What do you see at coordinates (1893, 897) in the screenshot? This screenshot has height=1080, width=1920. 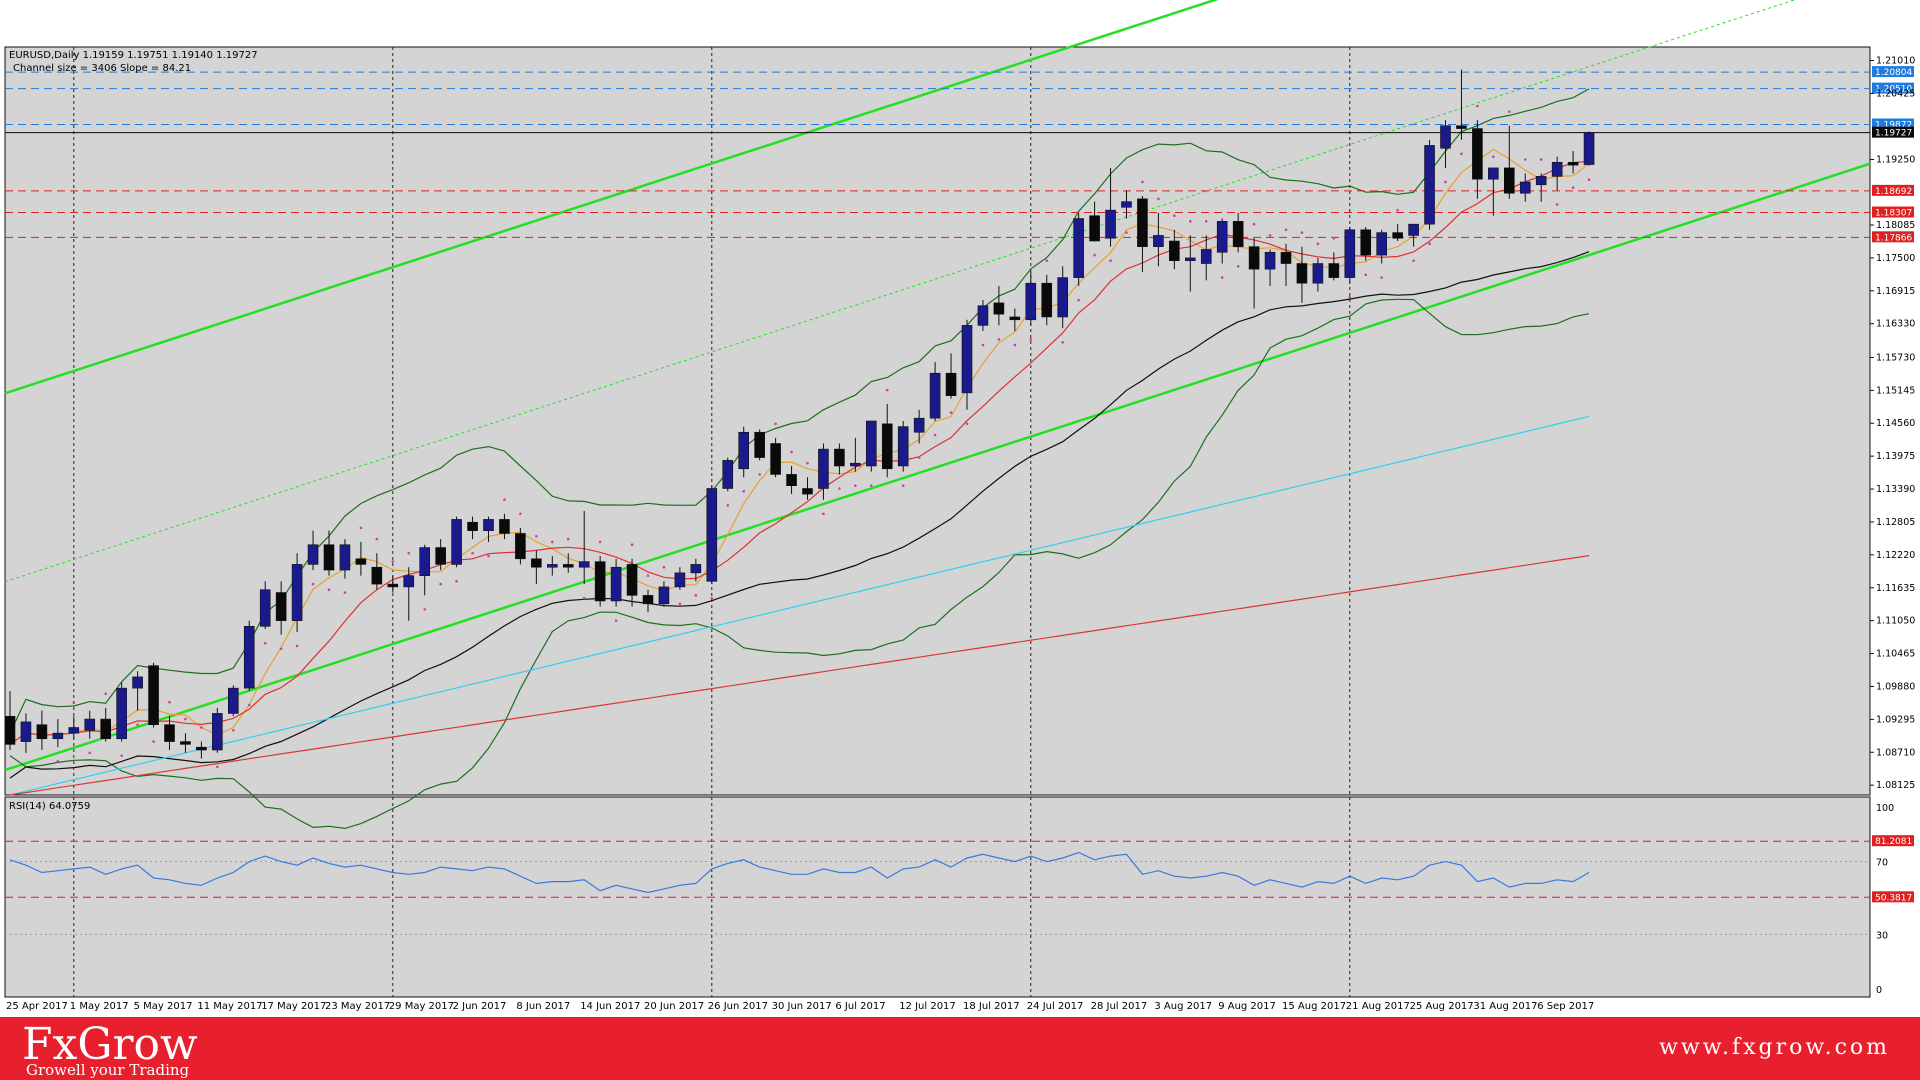 I see `rsi-level-tag` at bounding box center [1893, 897].